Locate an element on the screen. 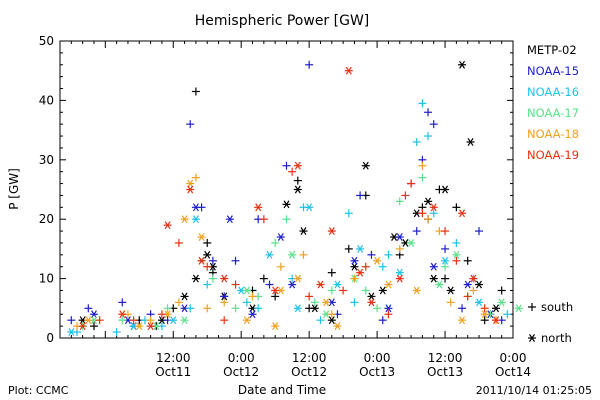 The image size is (600, 400). y-tick-label: 0 is located at coordinates (50, 338).